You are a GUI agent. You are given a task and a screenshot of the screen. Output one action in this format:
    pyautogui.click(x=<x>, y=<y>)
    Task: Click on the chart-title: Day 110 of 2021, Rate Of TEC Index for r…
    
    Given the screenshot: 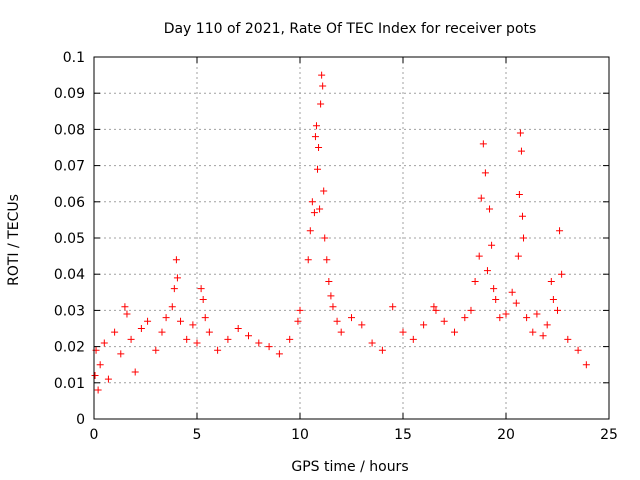 What is the action you would take?
    pyautogui.click(x=350, y=29)
    